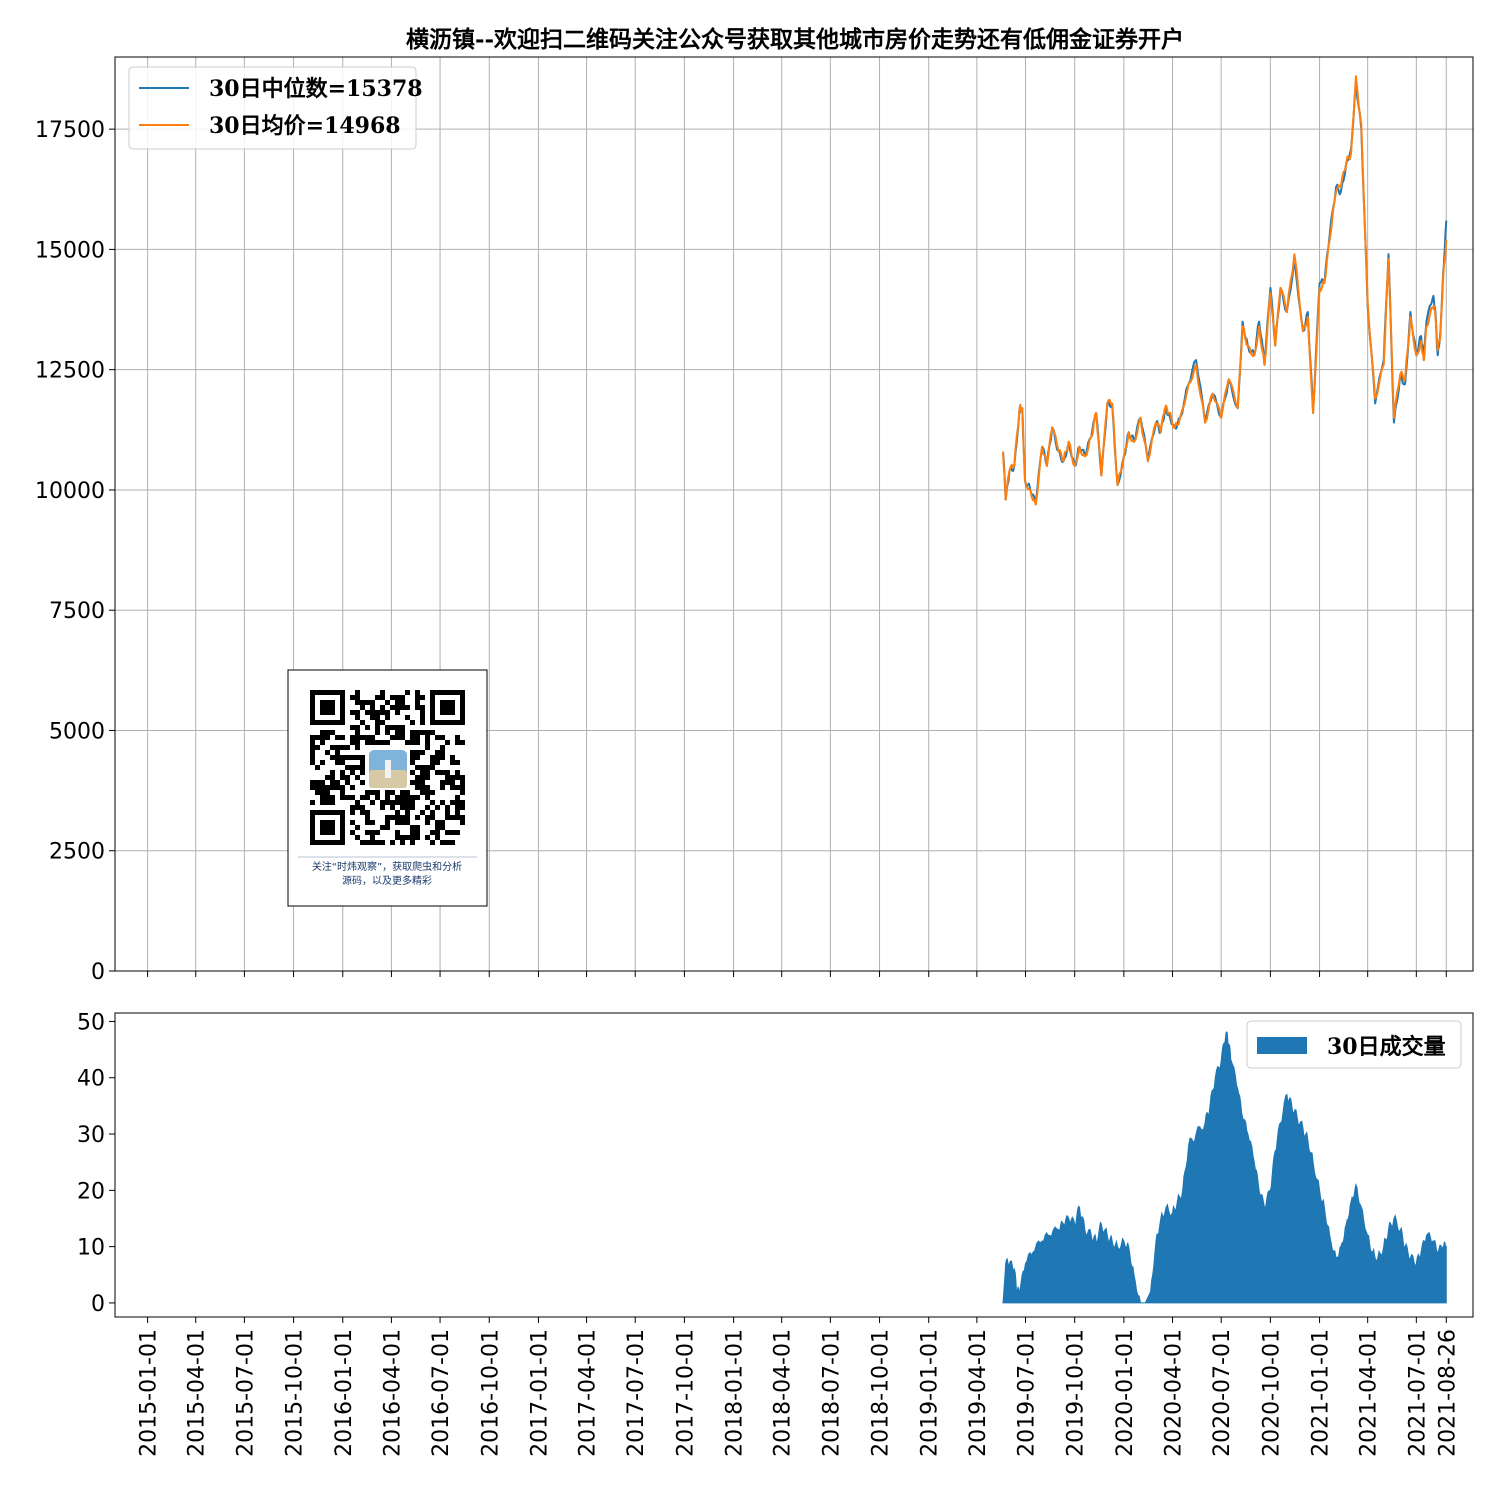  I want to click on top-ytick-label: 17500, so click(70, 130).